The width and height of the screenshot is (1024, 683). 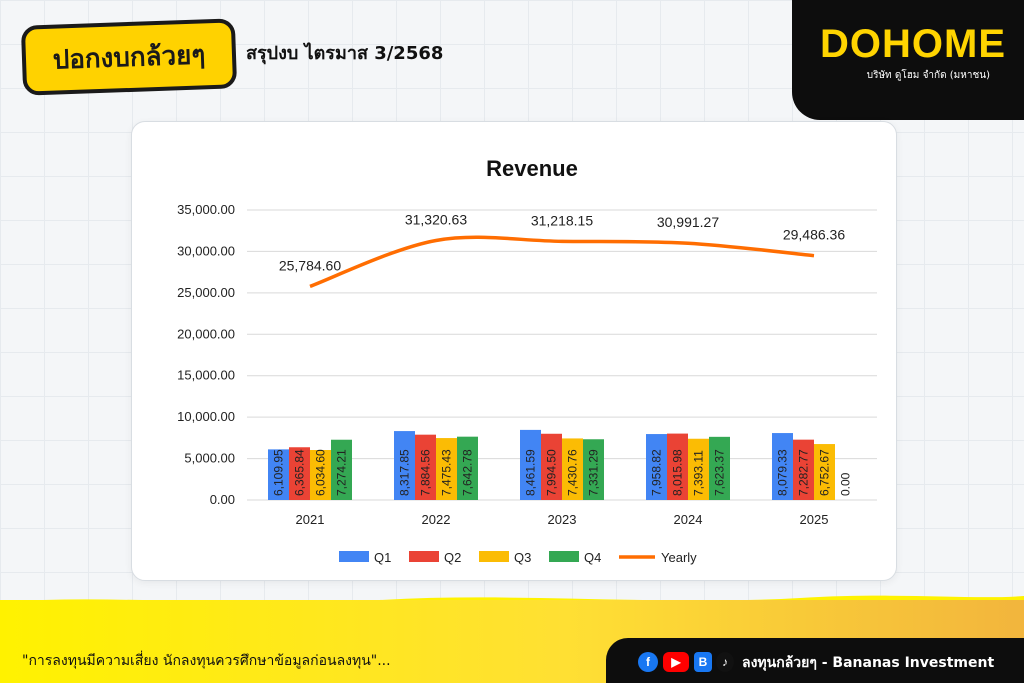 I want to click on legend-swatch-q2, so click(x=424, y=556).